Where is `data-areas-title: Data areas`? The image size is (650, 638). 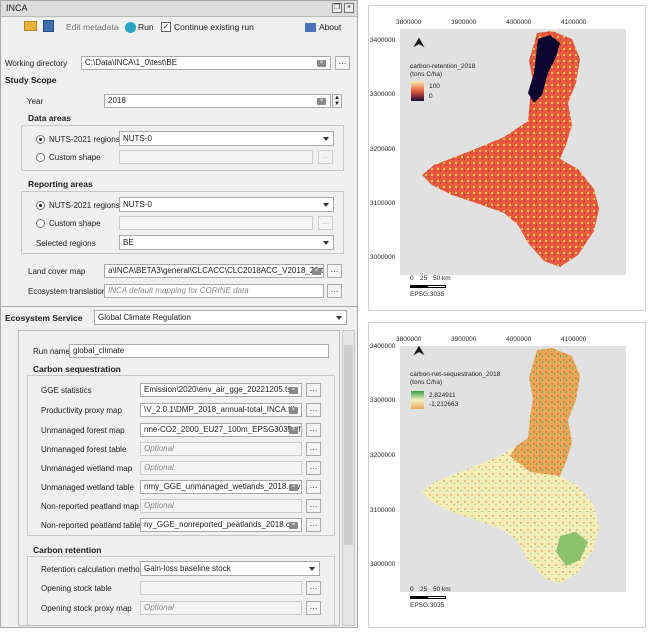
data-areas-title: Data areas is located at coordinates (50, 118).